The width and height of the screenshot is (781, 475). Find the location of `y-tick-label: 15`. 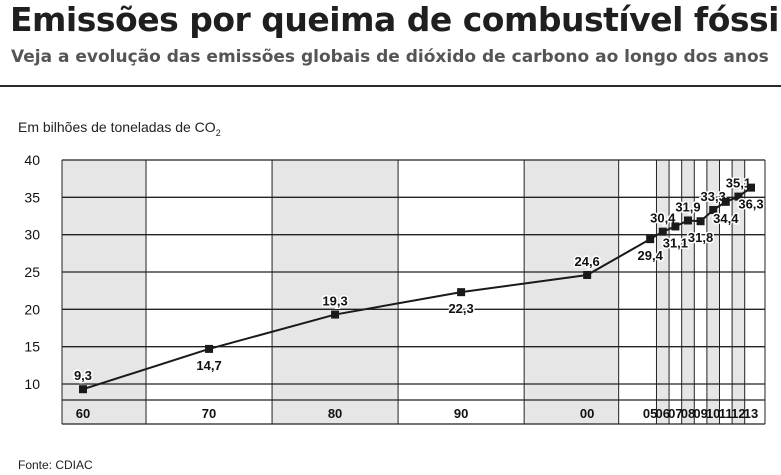

y-tick-label: 15 is located at coordinates (32, 347).